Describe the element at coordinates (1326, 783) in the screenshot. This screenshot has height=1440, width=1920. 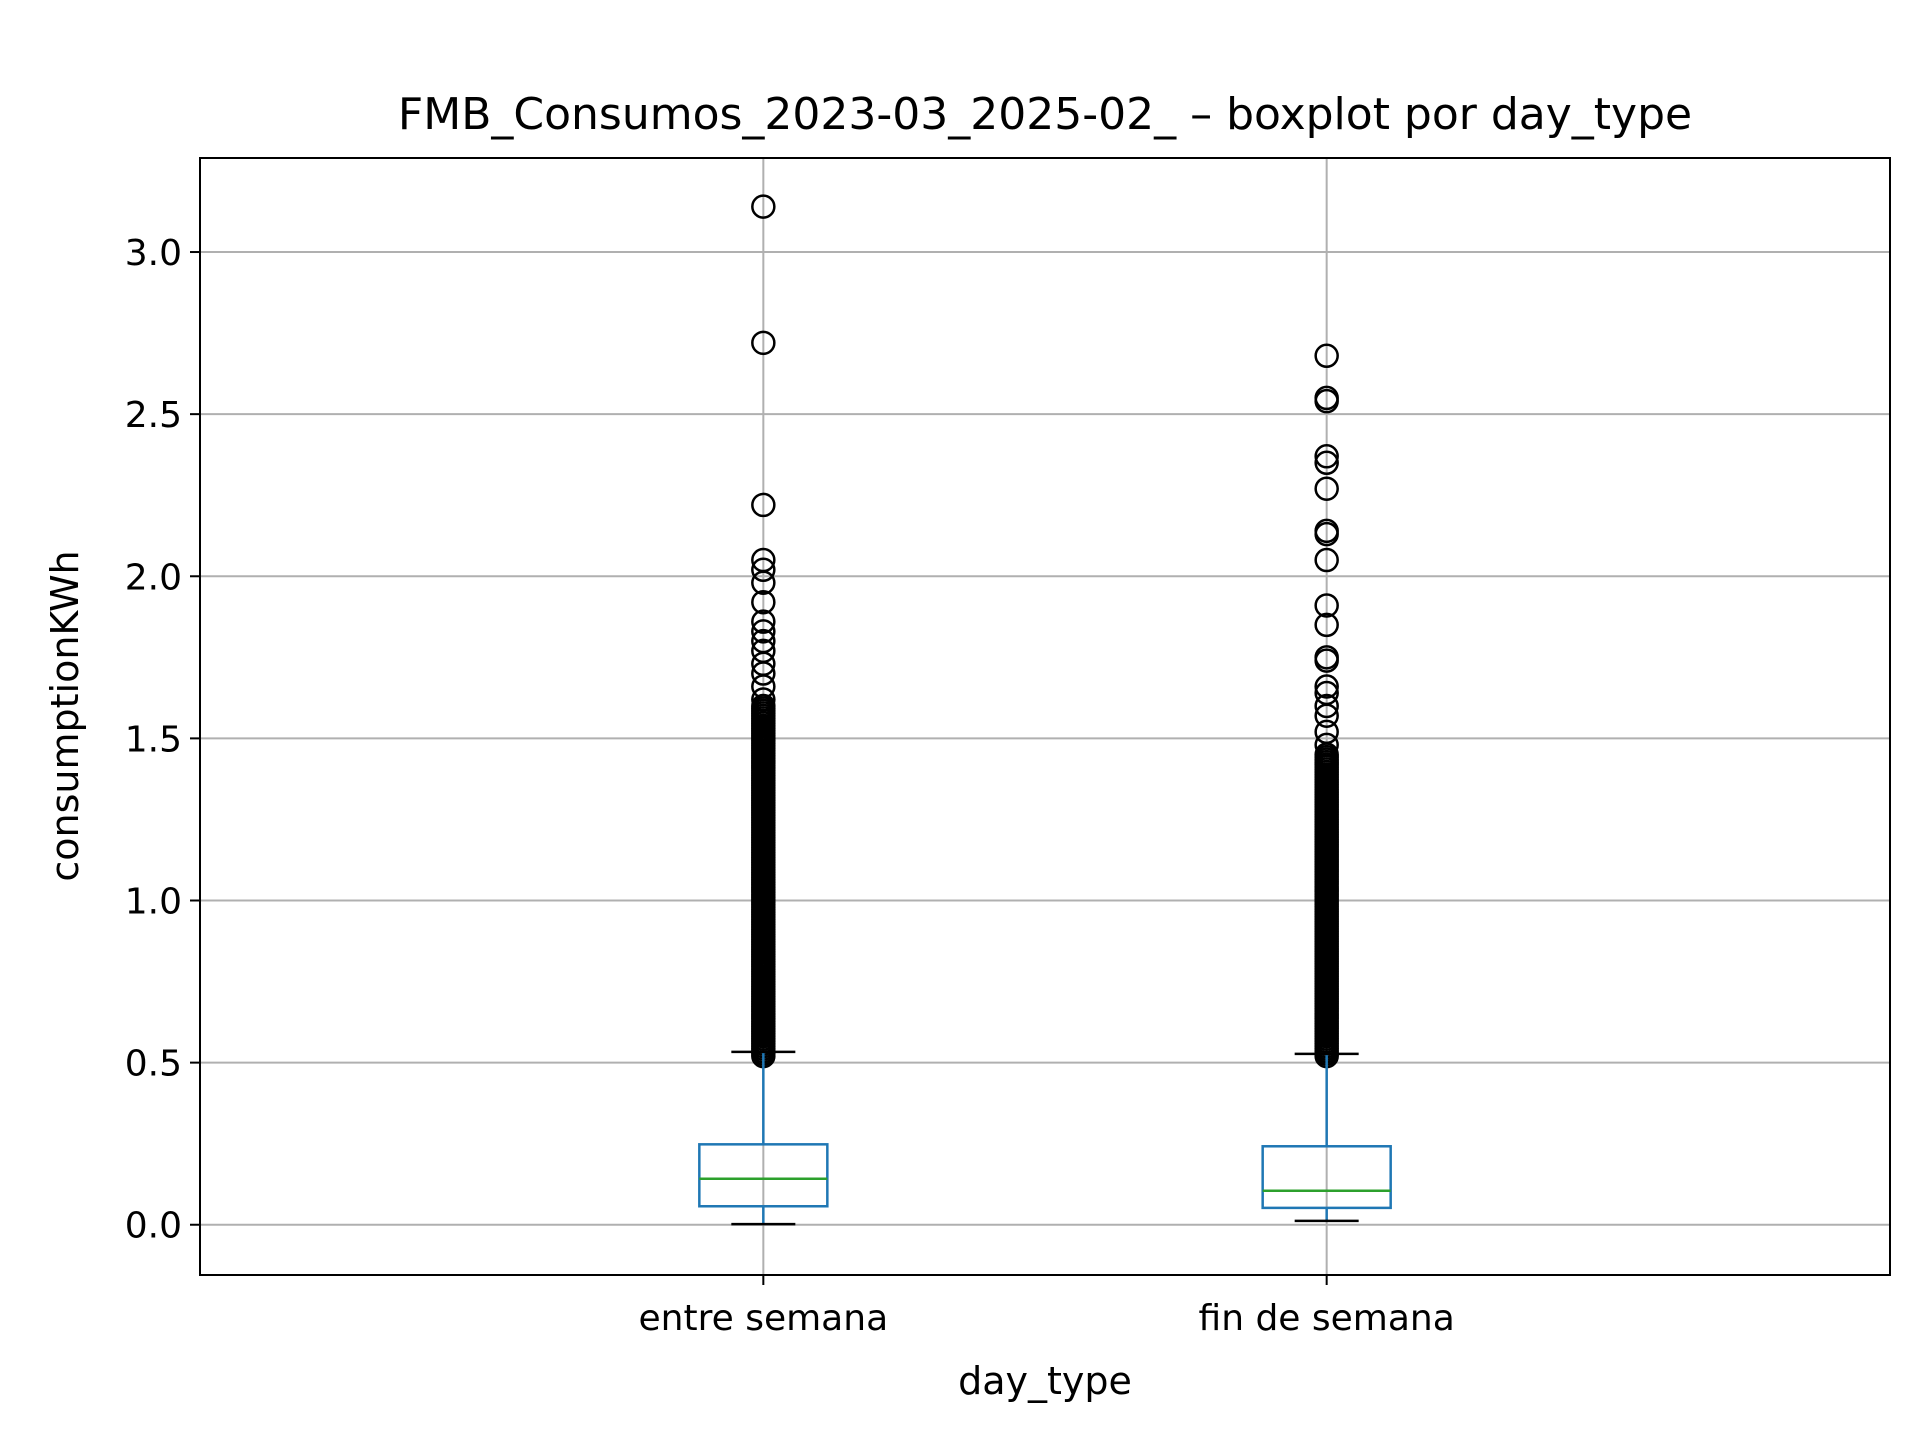
I see `box-group-fin-de-semana` at that location.